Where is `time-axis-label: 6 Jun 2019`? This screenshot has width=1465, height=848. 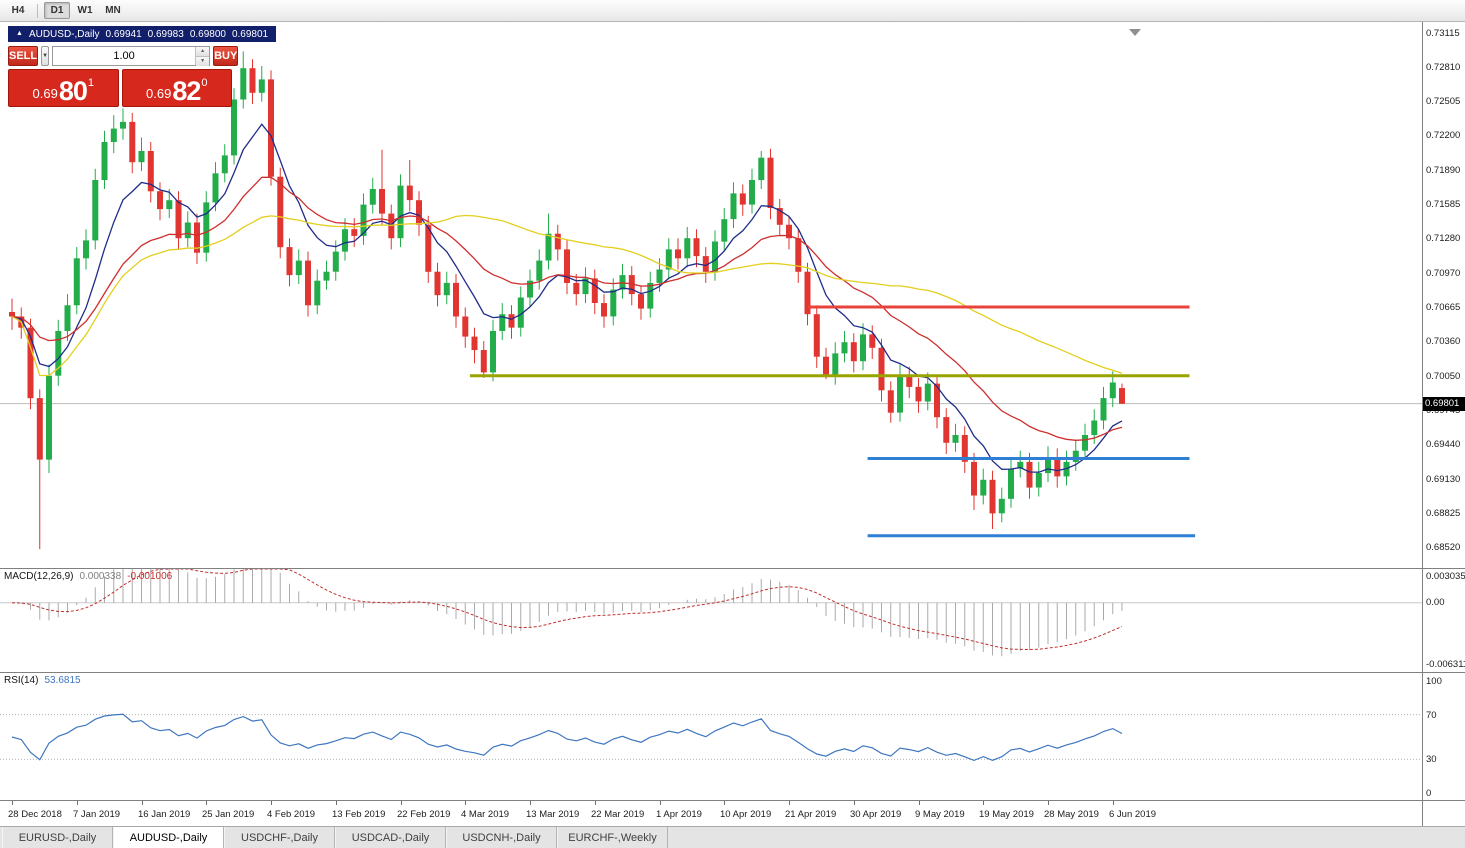 time-axis-label: 6 Jun 2019 is located at coordinates (1133, 814).